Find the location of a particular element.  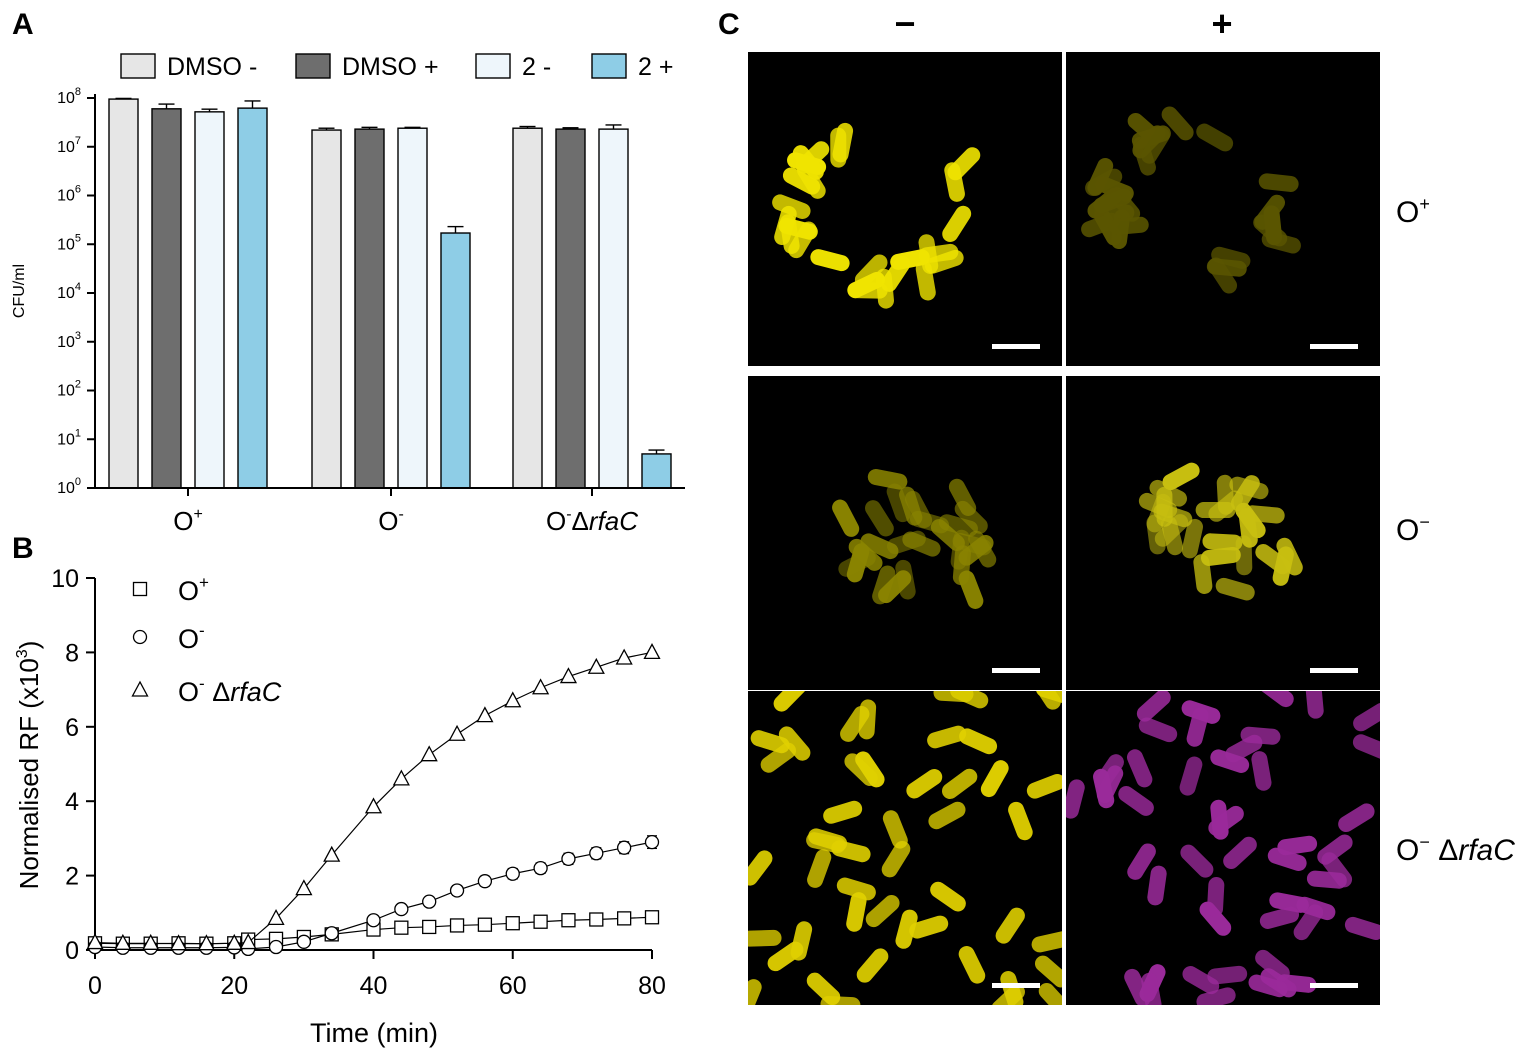

bar-chart-bars is located at coordinates (390, 293).